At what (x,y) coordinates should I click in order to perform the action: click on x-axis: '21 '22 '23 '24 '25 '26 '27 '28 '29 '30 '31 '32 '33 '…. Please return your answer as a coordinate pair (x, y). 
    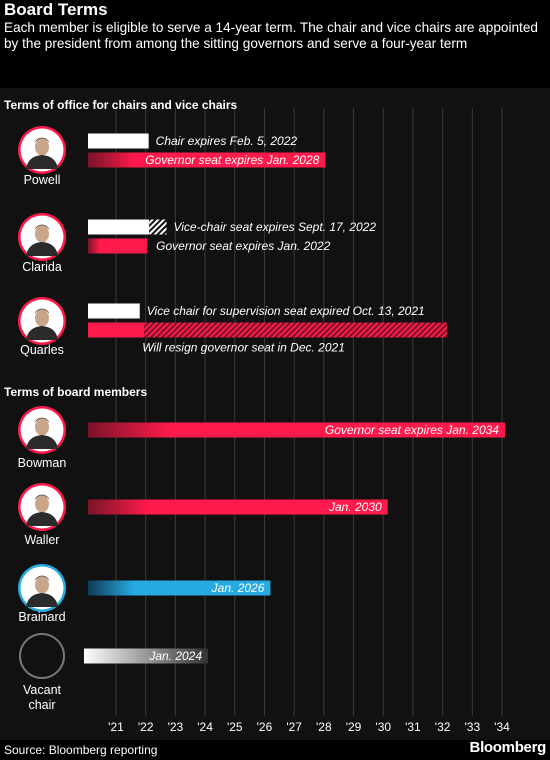
    Looking at the image, I should click on (309, 727).